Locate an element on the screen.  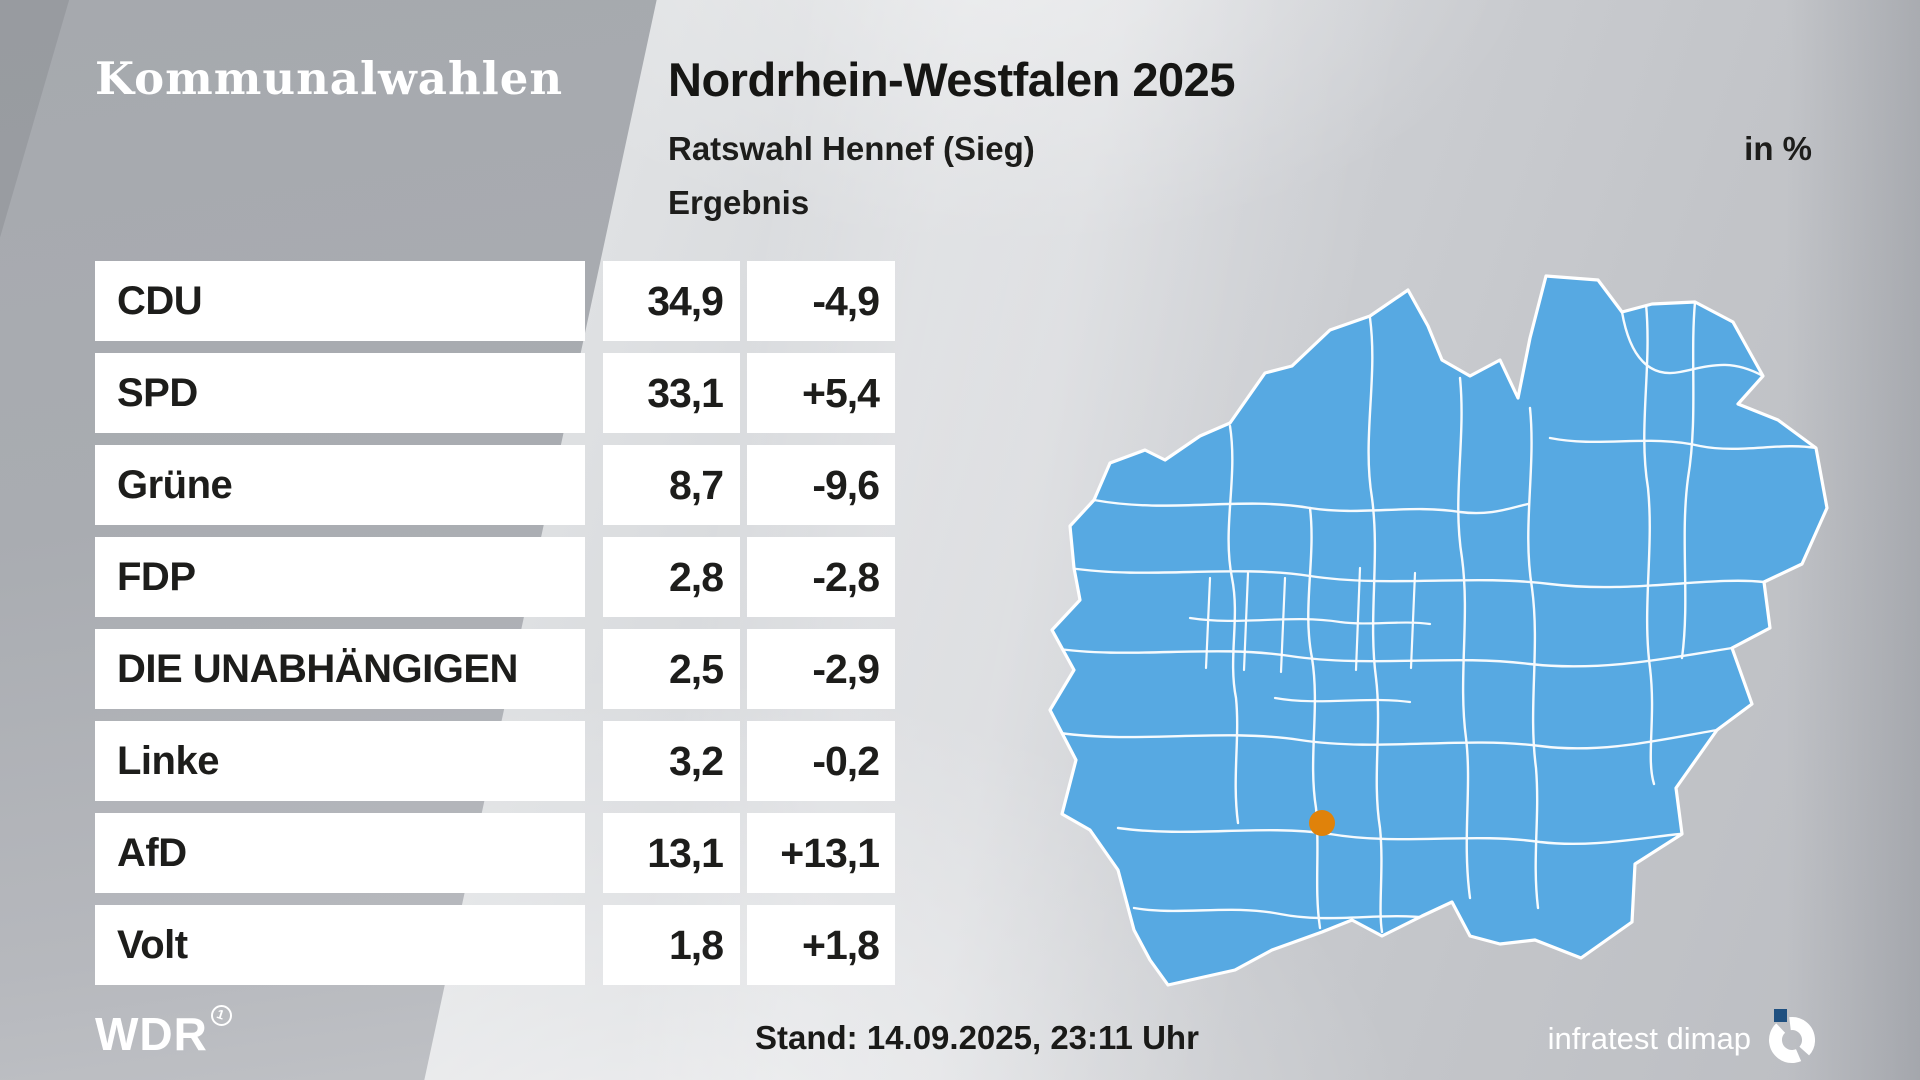
party-name-cell: SPD is located at coordinates (340, 393).